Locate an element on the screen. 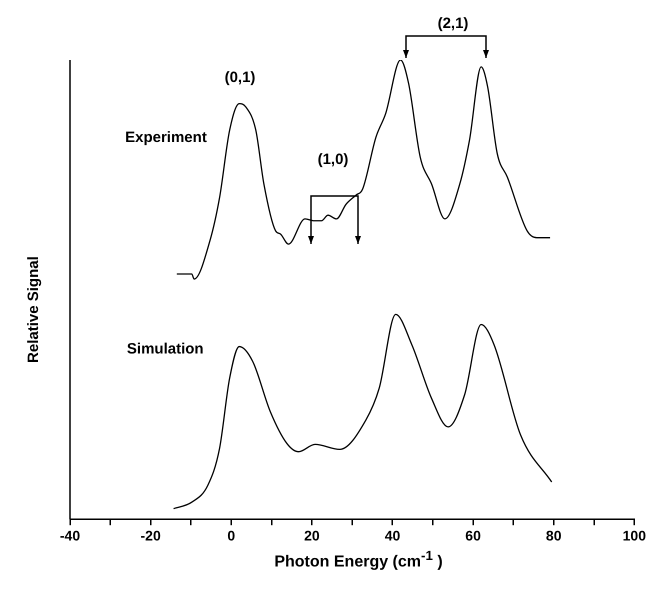 Image resolution: width=657 pixels, height=591 pixels. x-tick-label: -40 is located at coordinates (70, 535).